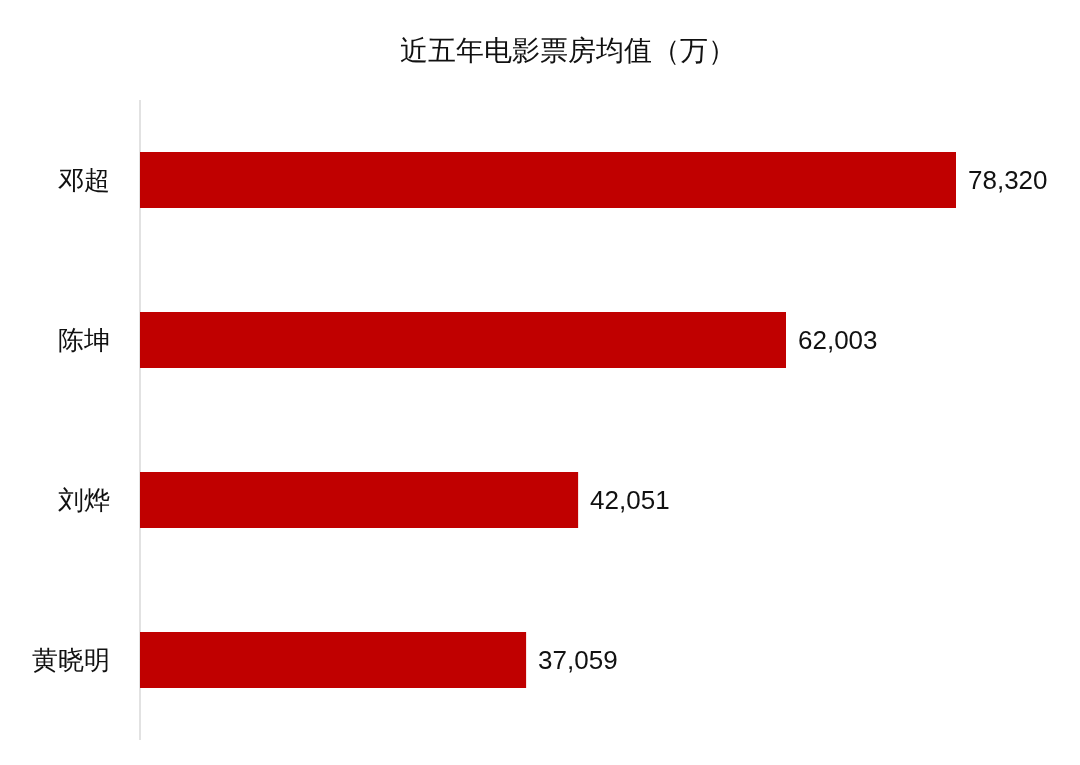 Image resolution: width=1080 pixels, height=765 pixels. Describe the element at coordinates (84, 180) in the screenshot. I see `y-tick-label: 邓超` at that location.